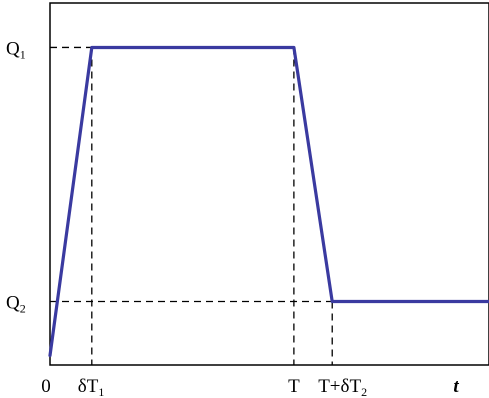 This screenshot has height=398, width=489. What do you see at coordinates (16, 303) in the screenshot?
I see `y-tick-label-2: Q2` at bounding box center [16, 303].